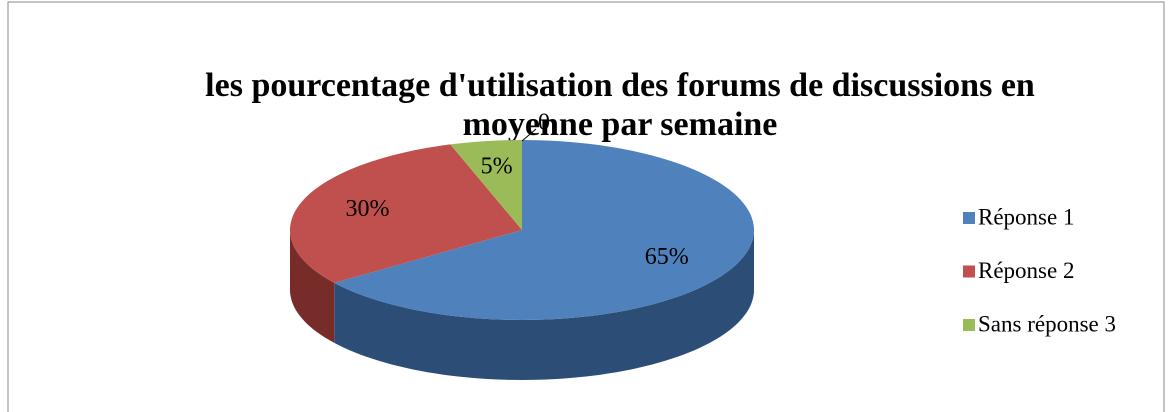 Image resolution: width=1172 pixels, height=412 pixels. Describe the element at coordinates (368, 209) in the screenshot. I see `data-label: 30%` at that location.